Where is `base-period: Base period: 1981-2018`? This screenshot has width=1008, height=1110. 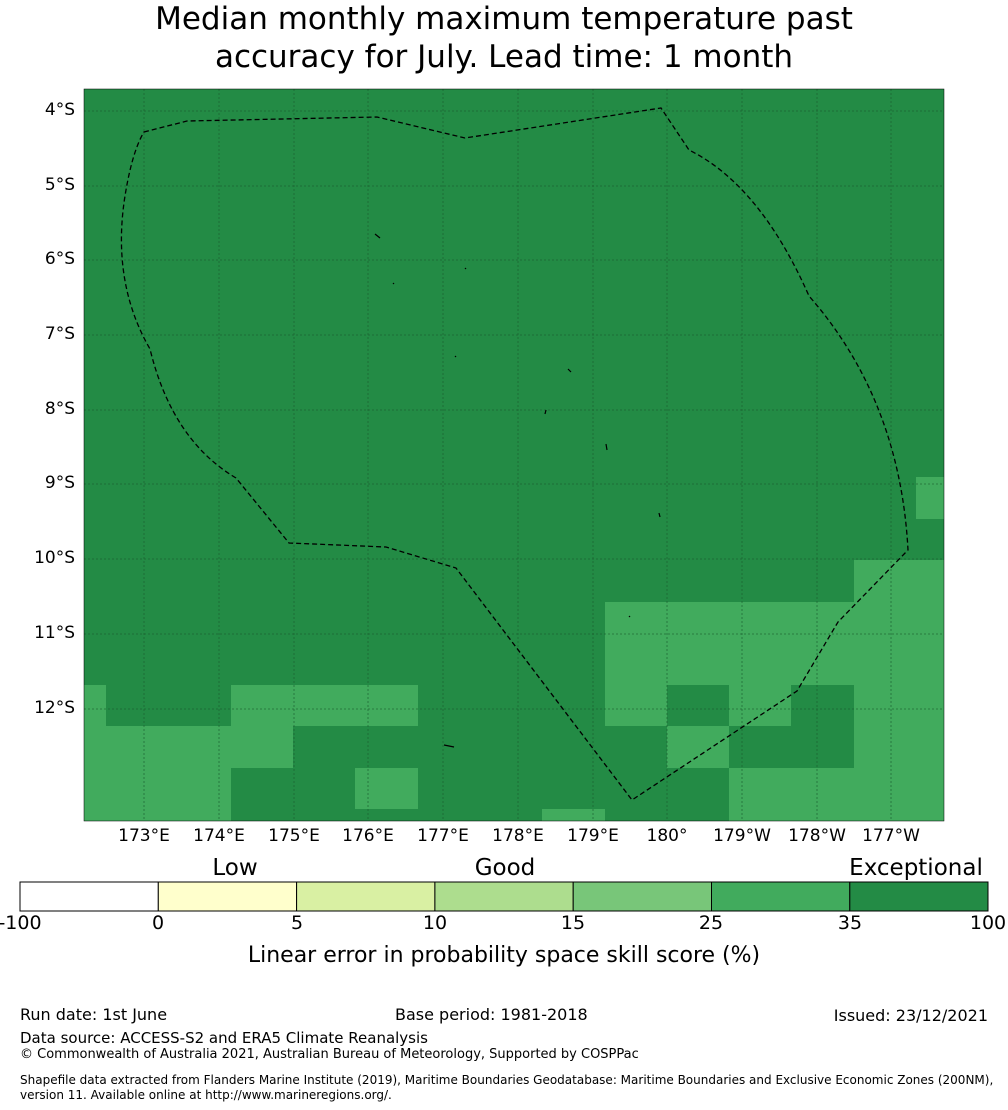
base-period: Base period: 1981-2018 is located at coordinates (491, 1014).